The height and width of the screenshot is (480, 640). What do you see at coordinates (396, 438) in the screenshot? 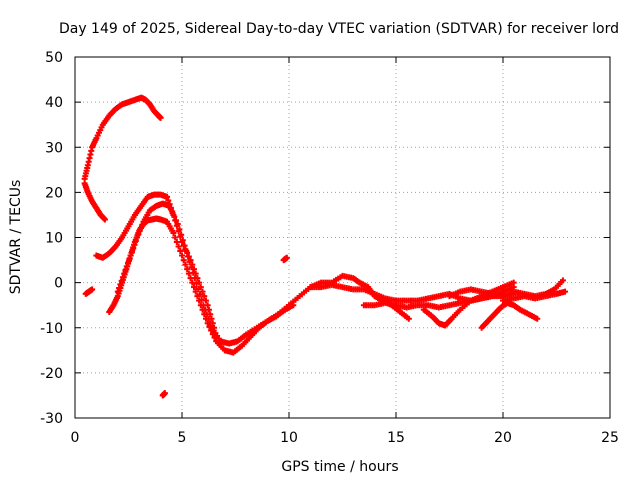
I see `x-tick-label: 15` at bounding box center [396, 438].